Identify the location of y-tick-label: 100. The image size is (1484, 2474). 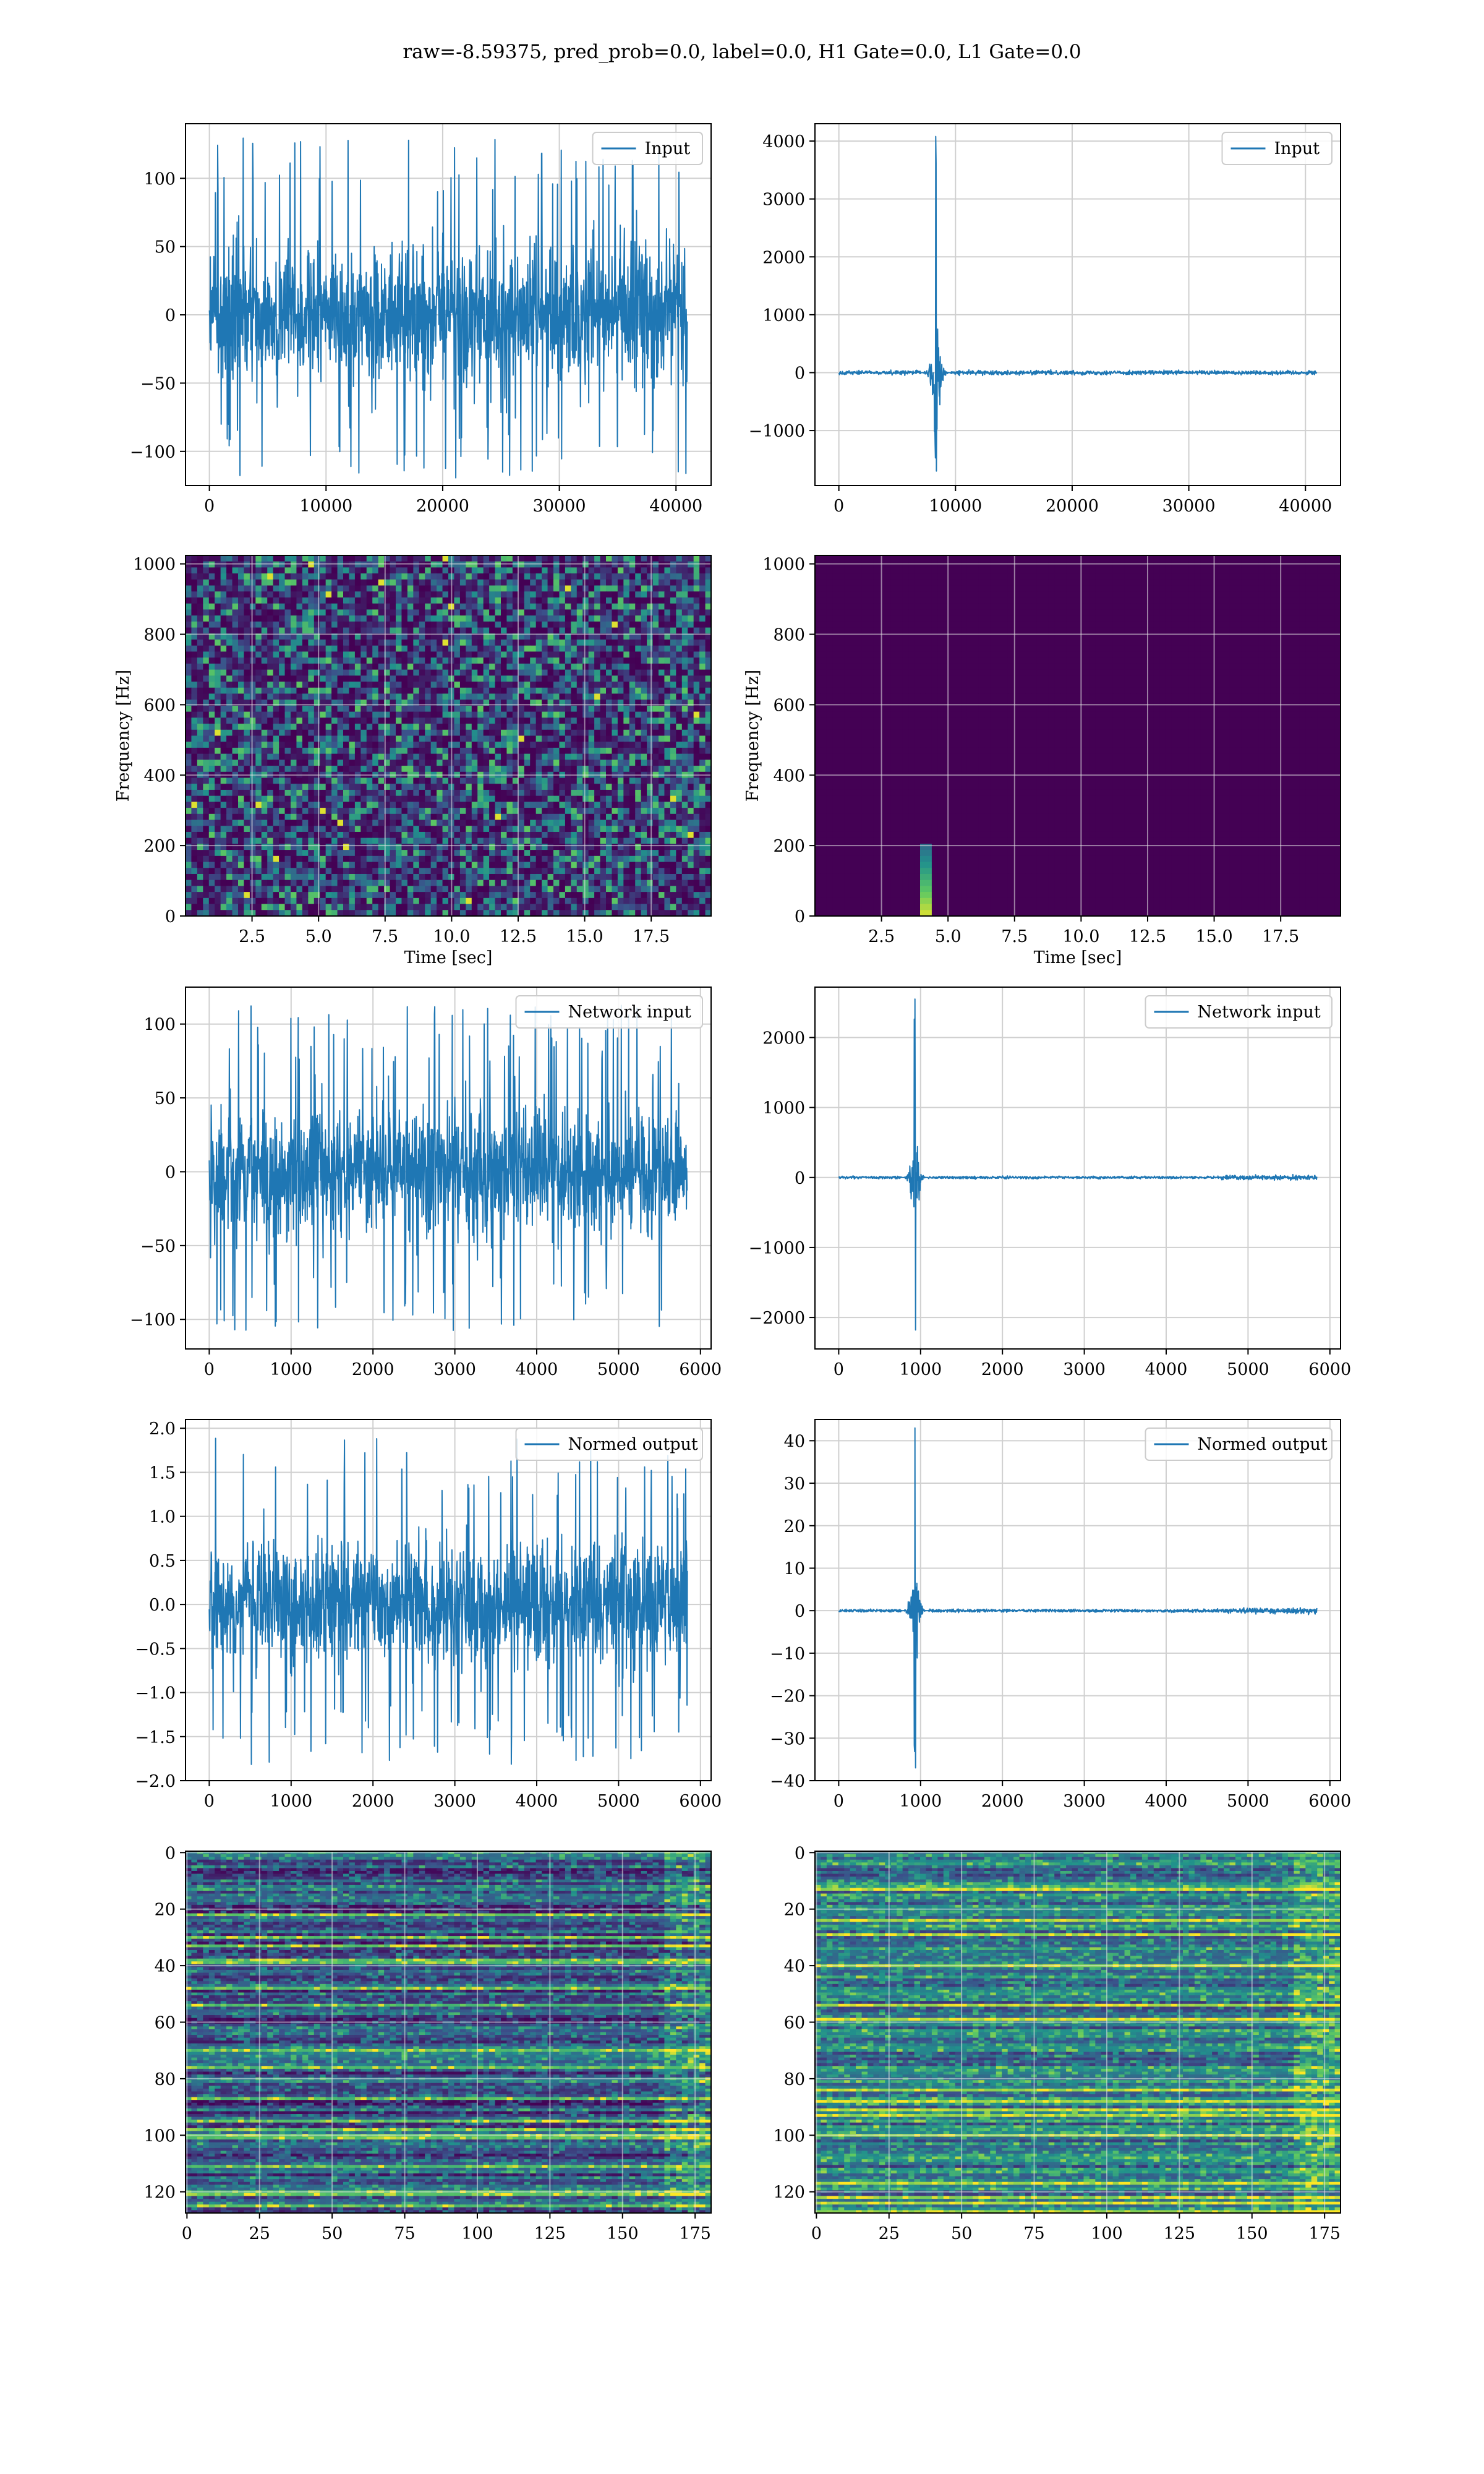
(159, 179).